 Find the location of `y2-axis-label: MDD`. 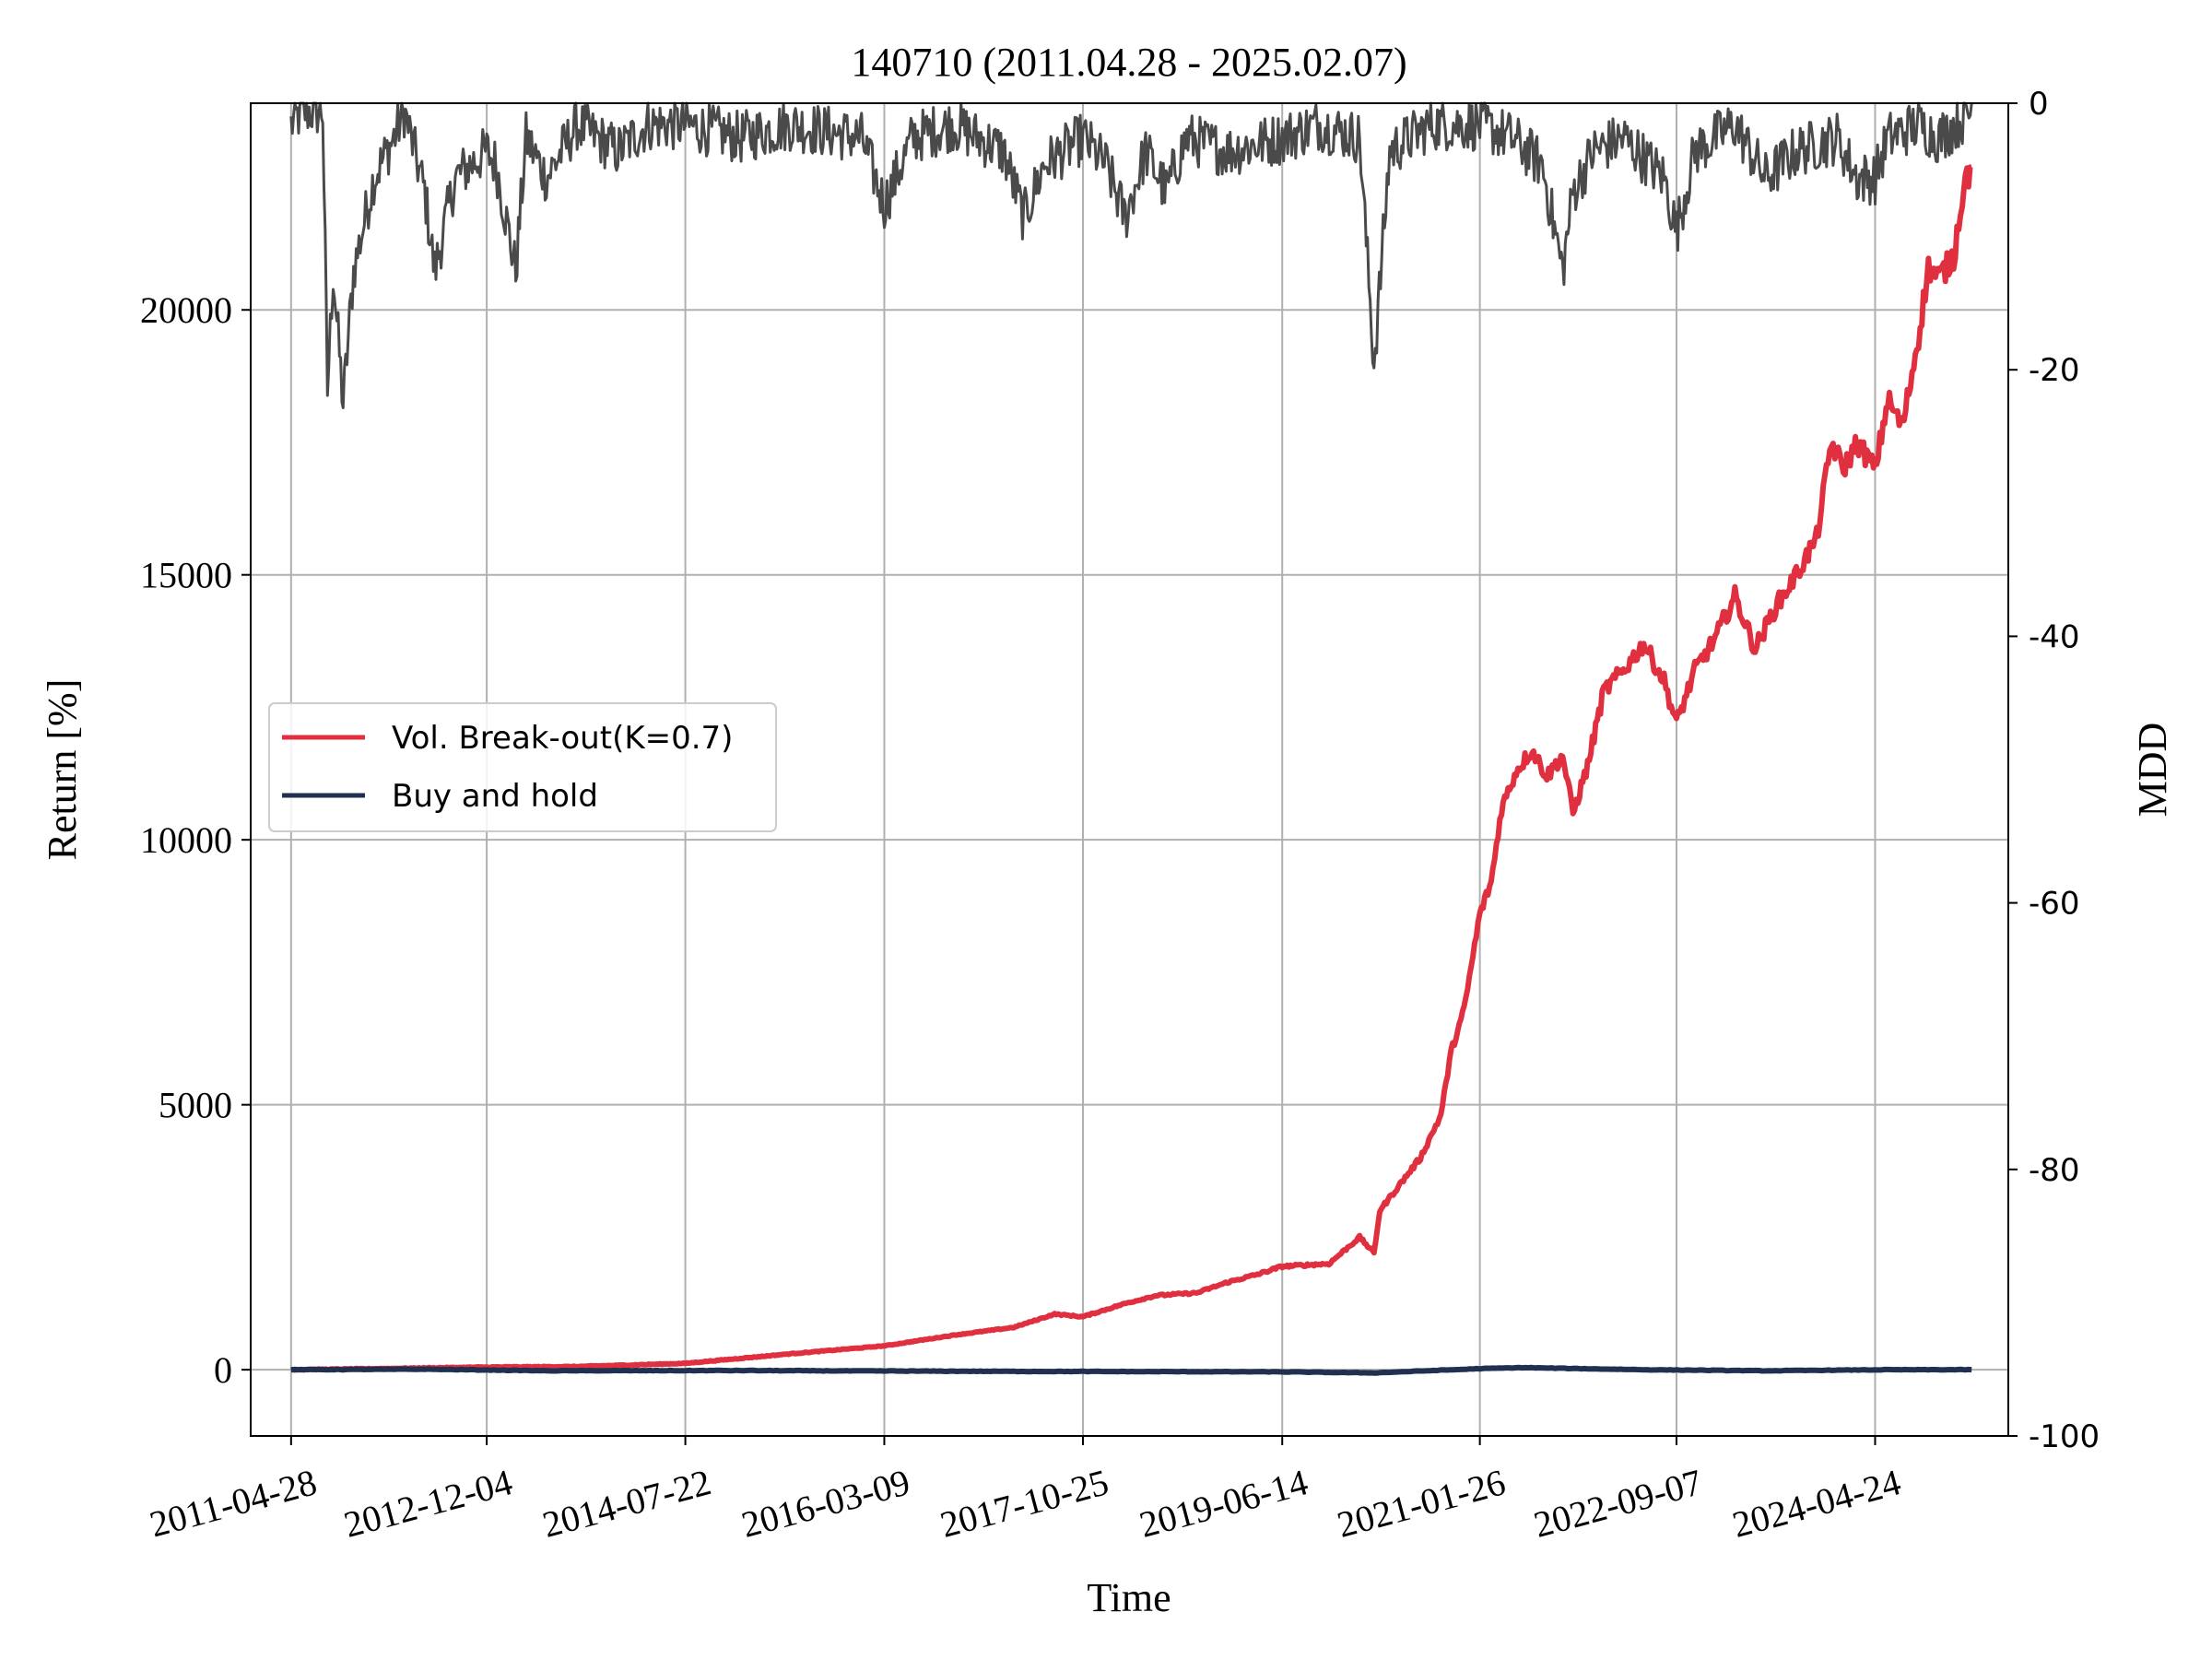

y2-axis-label: MDD is located at coordinates (2152, 770).